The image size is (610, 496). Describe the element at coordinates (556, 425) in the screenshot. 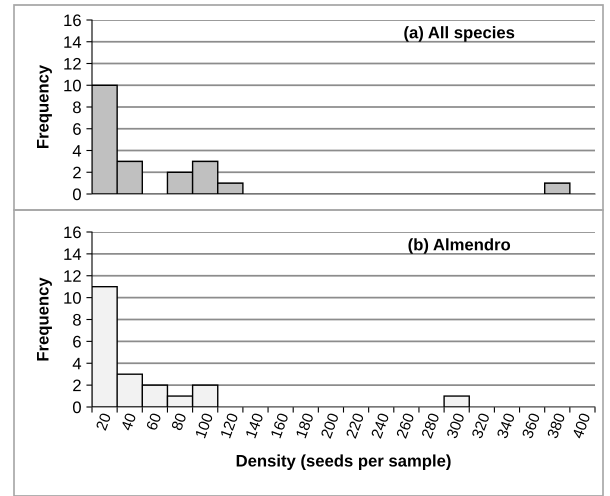

I see `x-tick-label: 380` at that location.